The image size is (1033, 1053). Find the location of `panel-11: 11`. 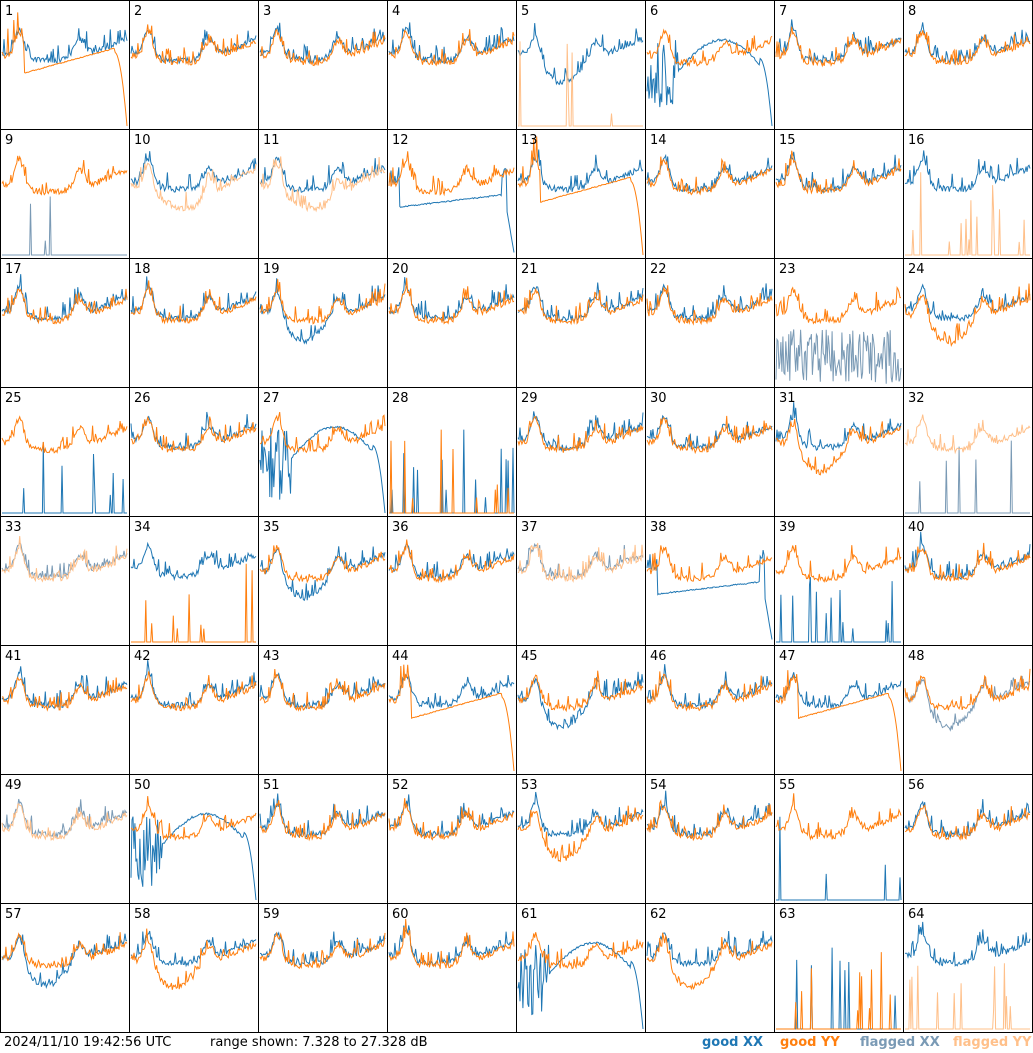

panel-11: 11 is located at coordinates (323, 194).